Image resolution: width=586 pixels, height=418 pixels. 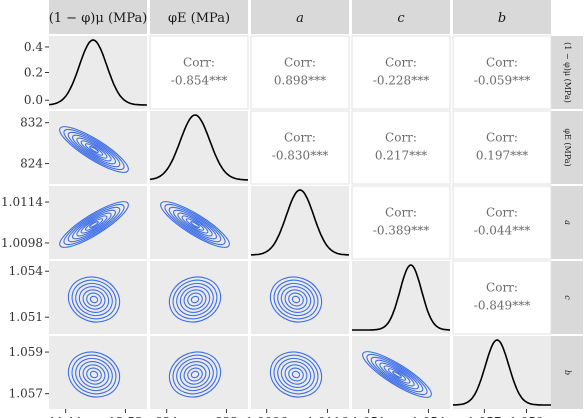 What do you see at coordinates (199, 18) in the screenshot?
I see `top-strip-label-1: φE (MPa)` at bounding box center [199, 18].